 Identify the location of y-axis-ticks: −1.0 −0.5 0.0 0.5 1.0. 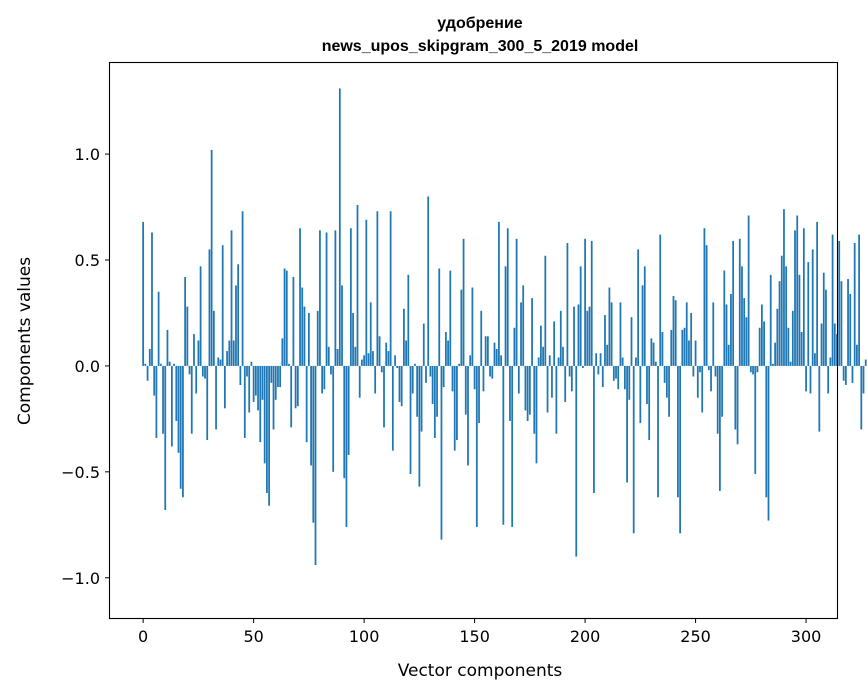
(85, 366).